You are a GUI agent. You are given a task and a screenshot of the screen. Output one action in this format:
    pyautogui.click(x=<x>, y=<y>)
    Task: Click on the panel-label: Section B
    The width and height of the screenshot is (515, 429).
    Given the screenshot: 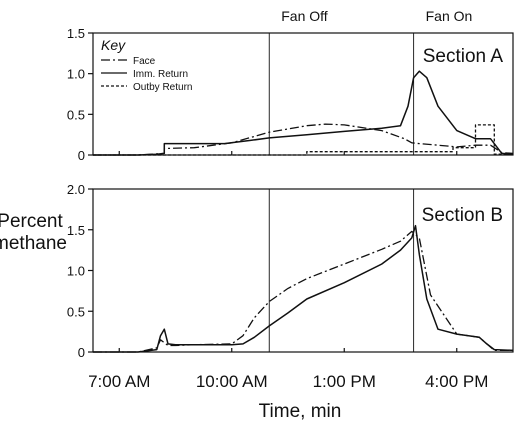 What is the action you would take?
    pyautogui.click(x=462, y=215)
    